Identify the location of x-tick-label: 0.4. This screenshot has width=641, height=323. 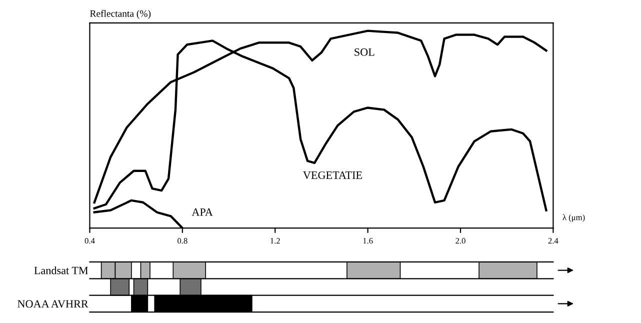
(89, 241).